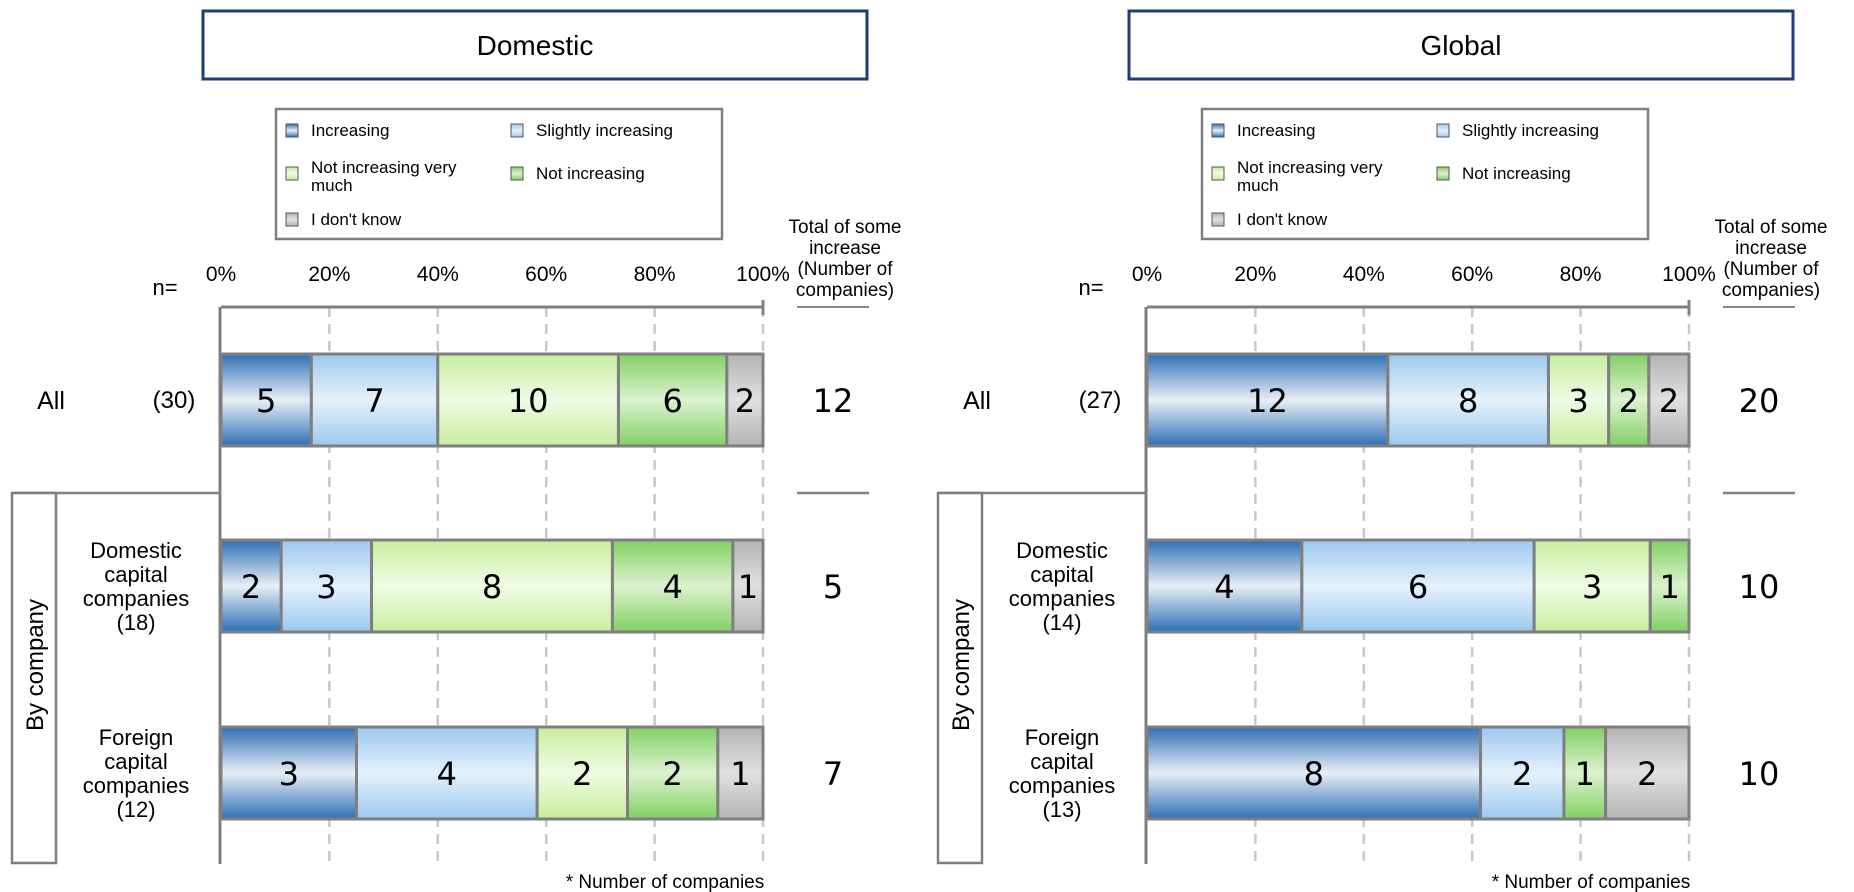 The width and height of the screenshot is (1854, 892). I want to click on bar-value-label: 12, so click(1267, 401).